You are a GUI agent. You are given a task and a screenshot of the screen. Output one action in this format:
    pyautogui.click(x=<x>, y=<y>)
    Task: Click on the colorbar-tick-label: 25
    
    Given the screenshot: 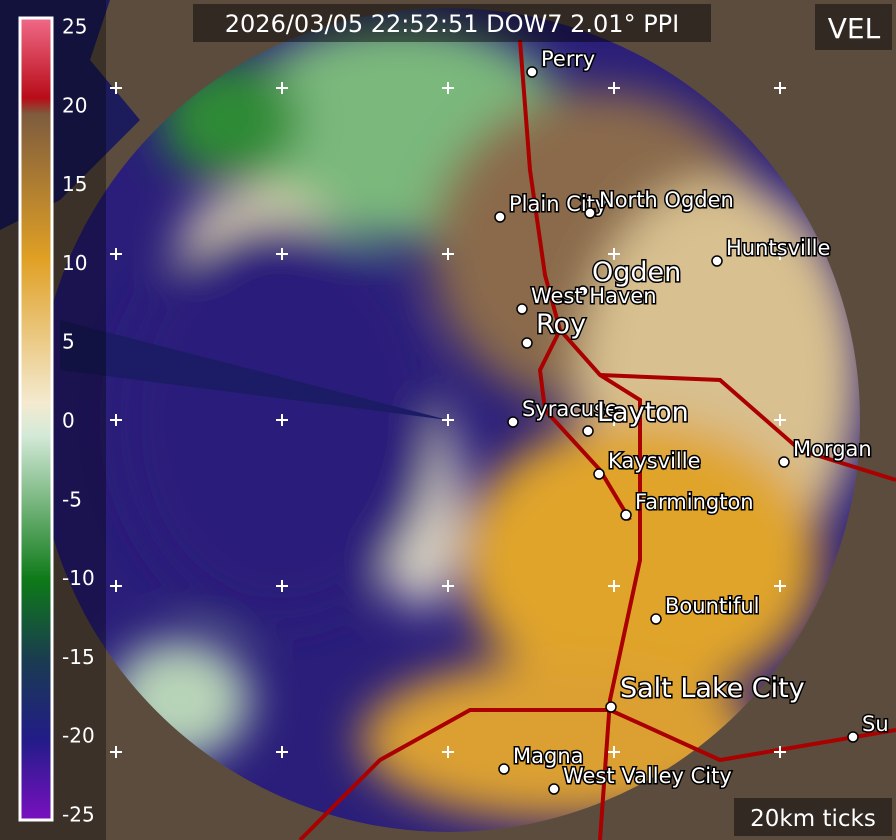 What is the action you would take?
    pyautogui.click(x=74, y=27)
    